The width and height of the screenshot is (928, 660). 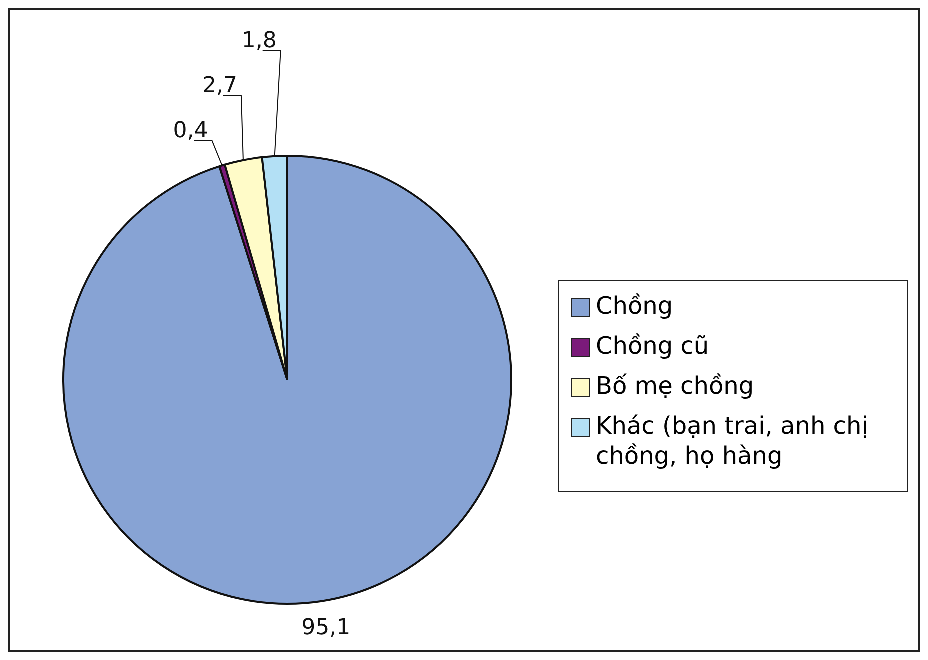 What do you see at coordinates (259, 41) in the screenshot?
I see `data-label: 1,8` at bounding box center [259, 41].